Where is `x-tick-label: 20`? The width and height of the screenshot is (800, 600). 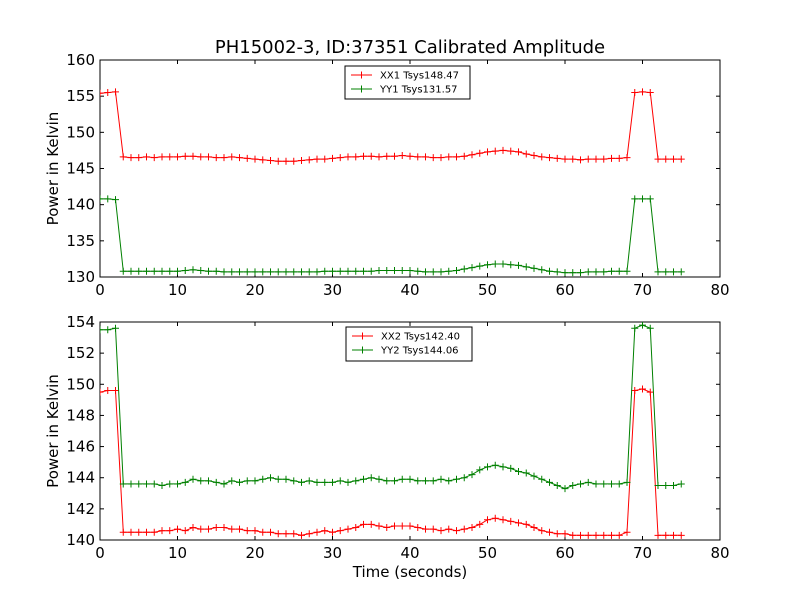 x-tick-label: 20 is located at coordinates (254, 290).